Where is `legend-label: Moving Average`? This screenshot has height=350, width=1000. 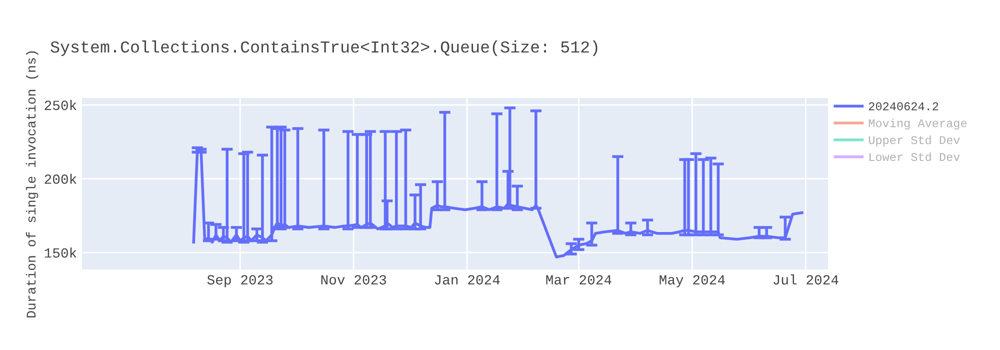 legend-label: Moving Average is located at coordinates (917, 124).